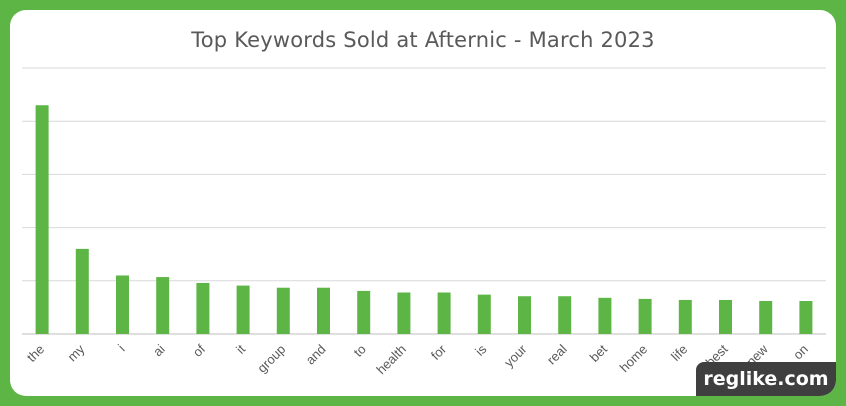 The height and width of the screenshot is (406, 846). I want to click on x-tick-label-the: the, so click(35, 353).